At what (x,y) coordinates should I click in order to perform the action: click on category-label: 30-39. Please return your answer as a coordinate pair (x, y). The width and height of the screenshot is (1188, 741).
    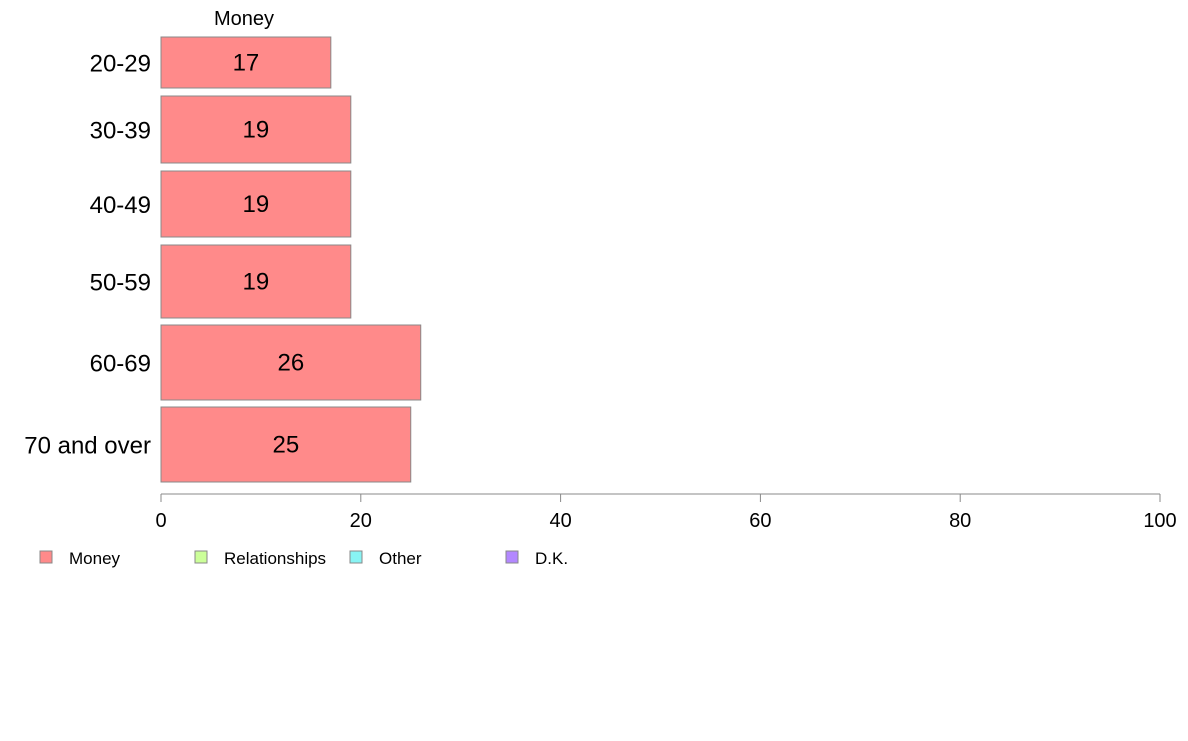
    Looking at the image, I should click on (120, 131).